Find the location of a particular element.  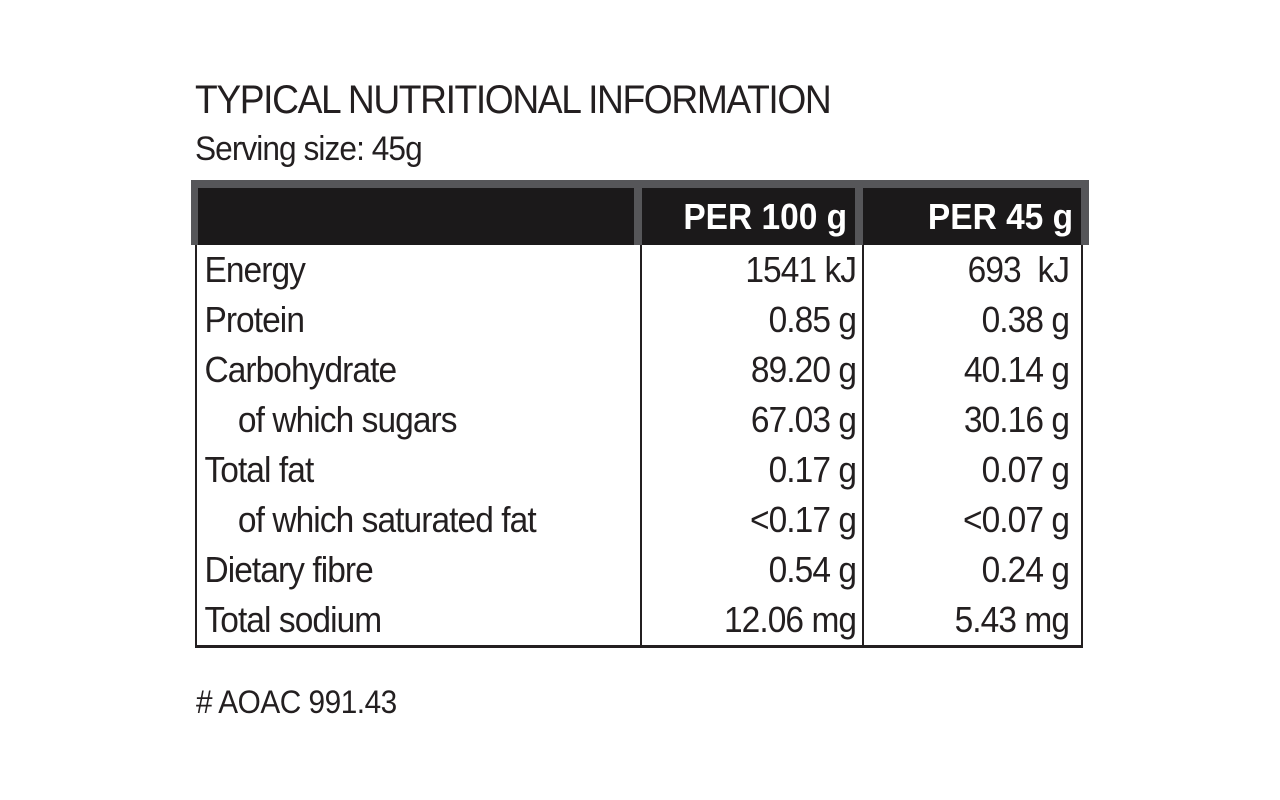

table-row: of which sugars 67.03 g 30.16 g is located at coordinates (639, 420).